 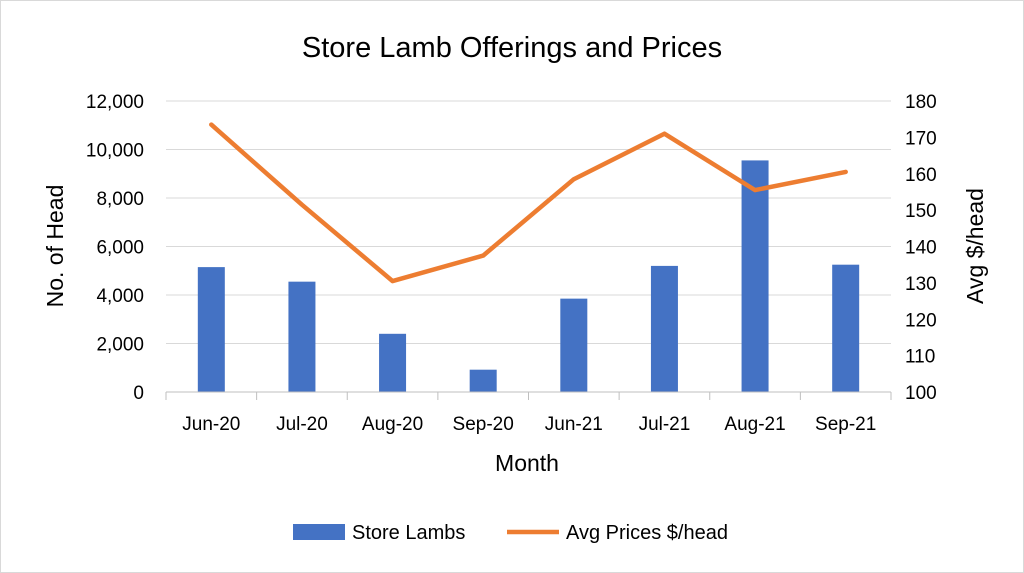 What do you see at coordinates (921, 393) in the screenshot?
I see `y2-tick-label: 100` at bounding box center [921, 393].